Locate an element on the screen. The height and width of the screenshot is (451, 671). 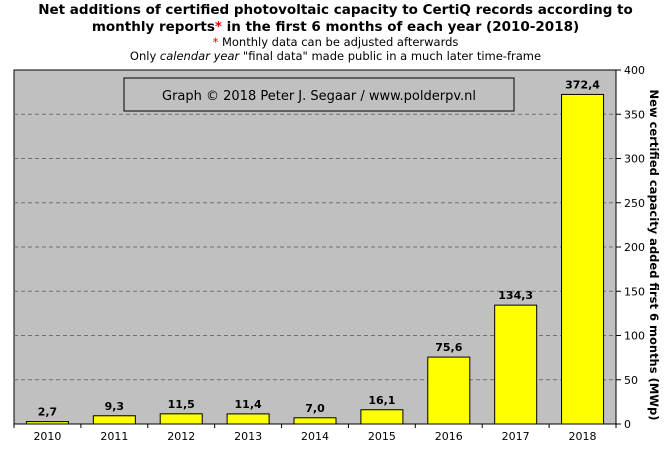
x-tick-label: 2018 is located at coordinates (583, 436).